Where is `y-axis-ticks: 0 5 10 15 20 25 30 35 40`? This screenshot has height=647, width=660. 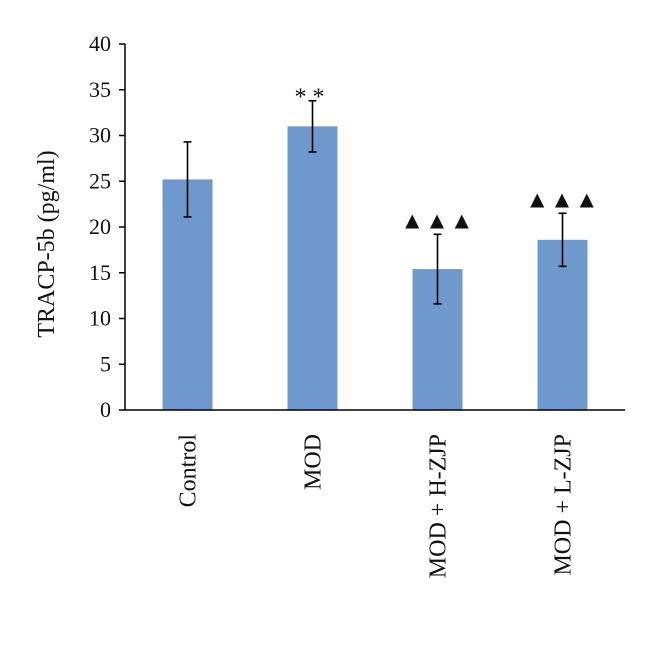
y-axis-ticks: 0 5 10 15 20 25 30 35 40 is located at coordinates (107, 226).